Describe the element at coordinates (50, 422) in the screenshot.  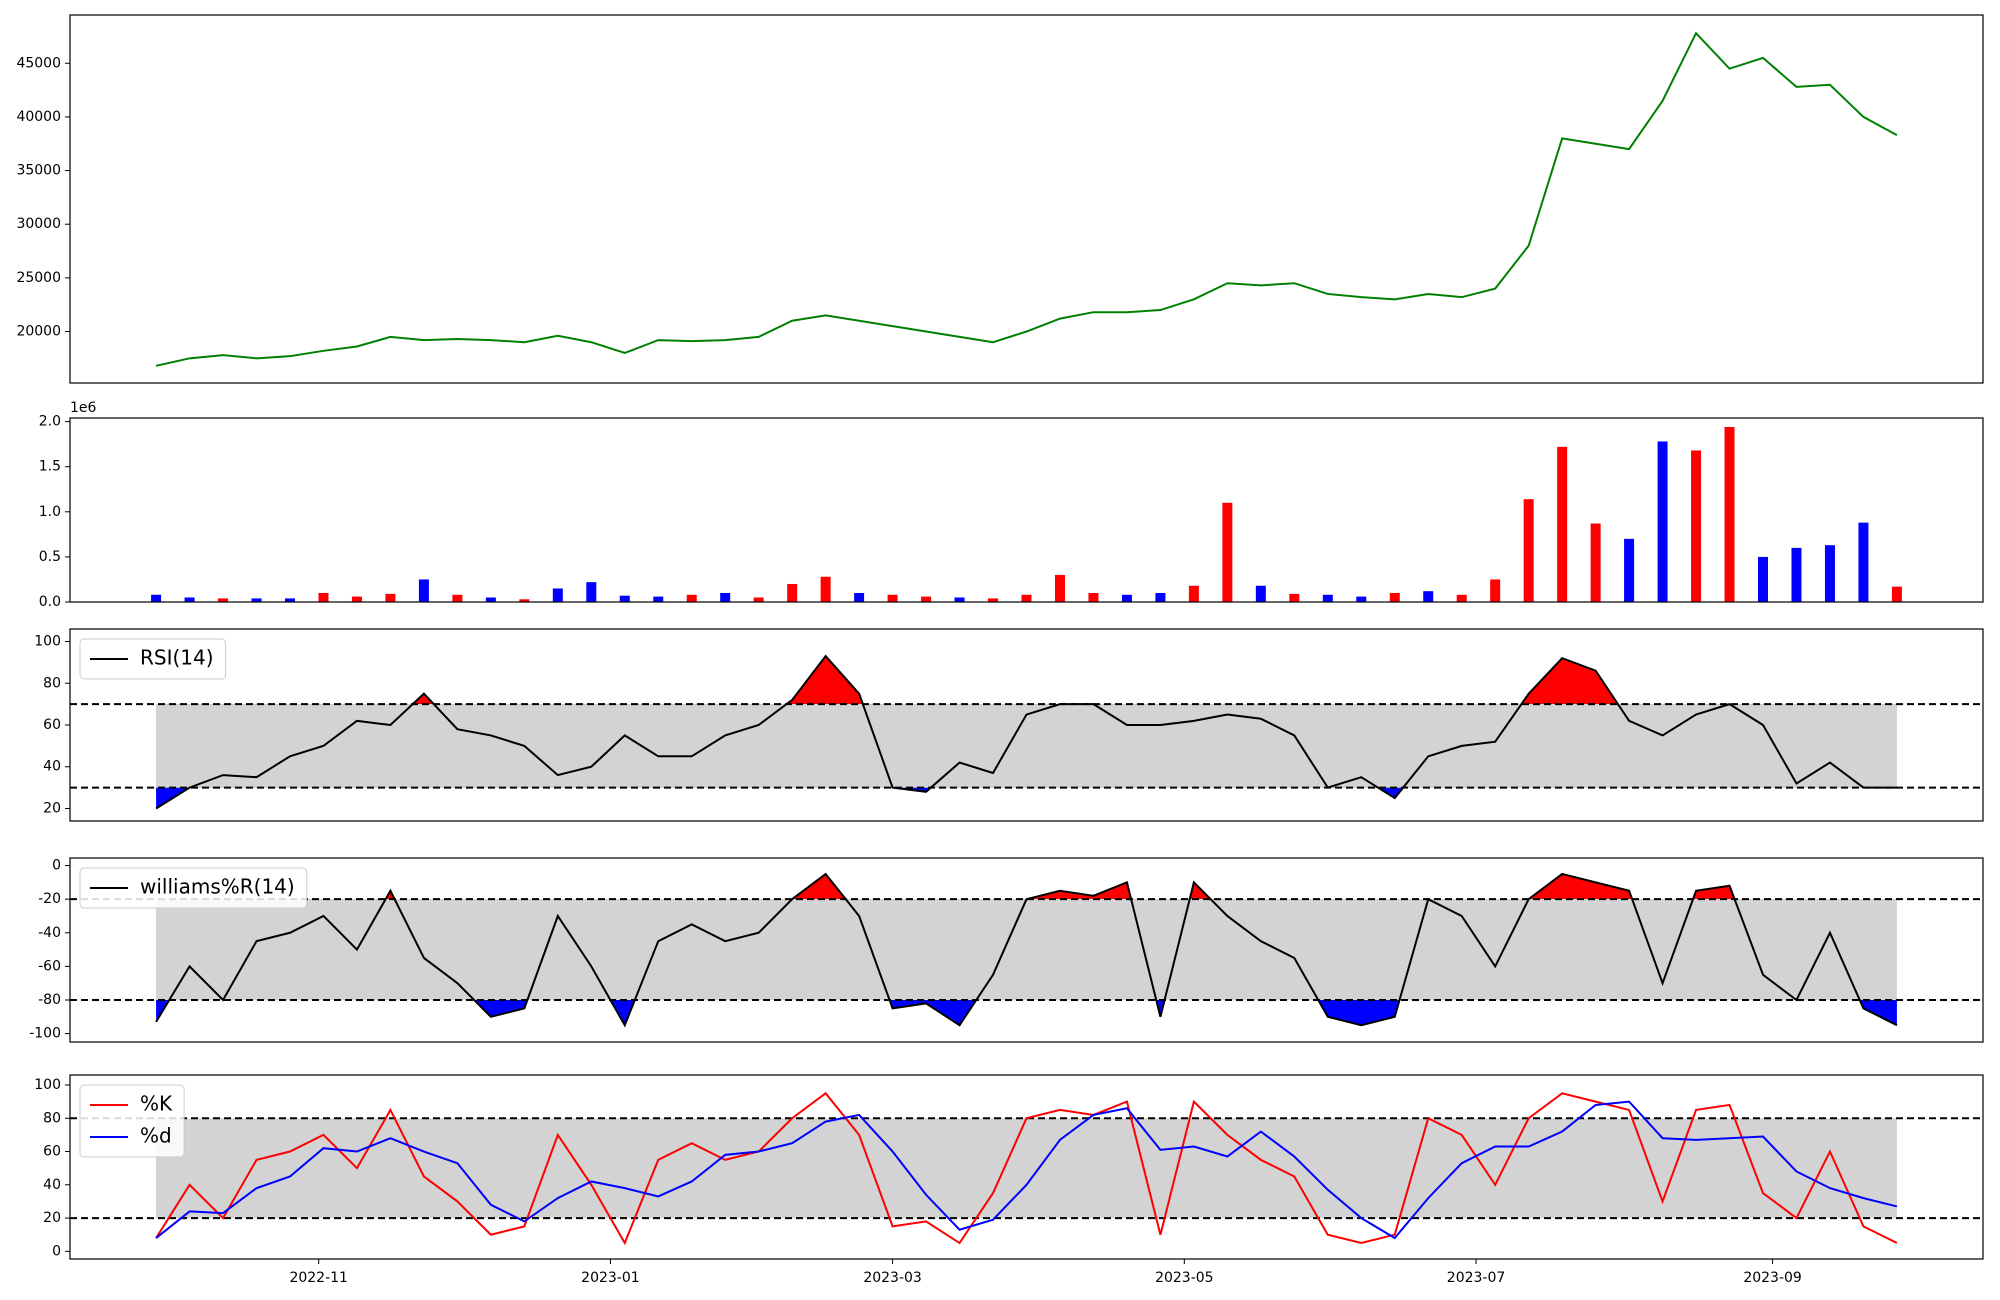
I see `y-tick-label: 2.0` at that location.